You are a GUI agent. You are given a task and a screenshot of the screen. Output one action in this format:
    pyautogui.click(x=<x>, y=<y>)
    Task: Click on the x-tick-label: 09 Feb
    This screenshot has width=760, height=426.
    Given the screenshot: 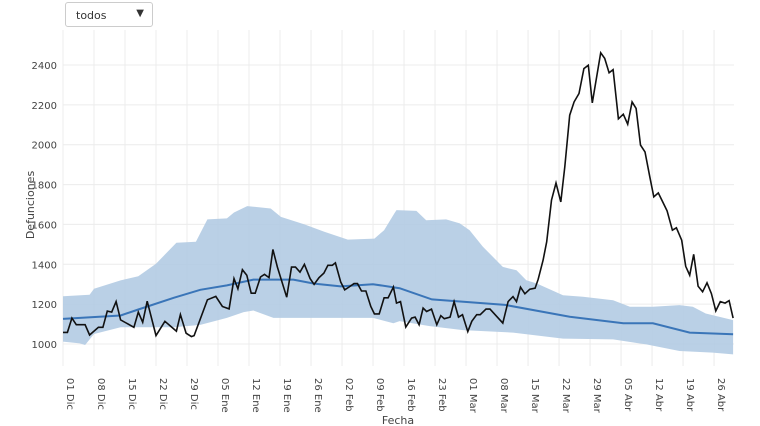 What is the action you would take?
    pyautogui.click(x=379, y=395)
    